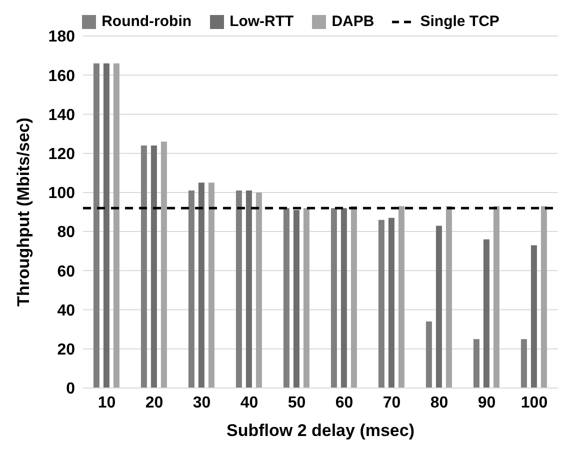 The height and width of the screenshot is (457, 576). I want to click on legend-label: DAPB, so click(352, 21).